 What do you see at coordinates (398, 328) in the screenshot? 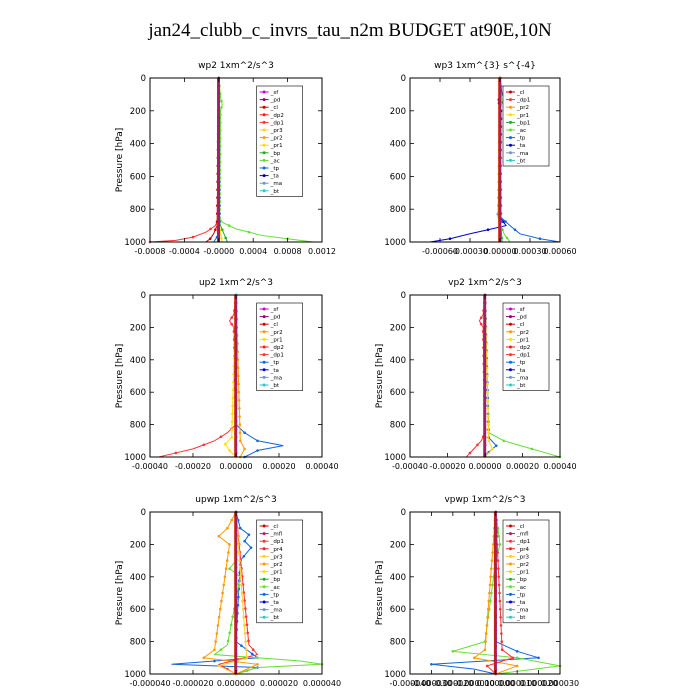
I see `y-tick-label: 200` at bounding box center [398, 328].